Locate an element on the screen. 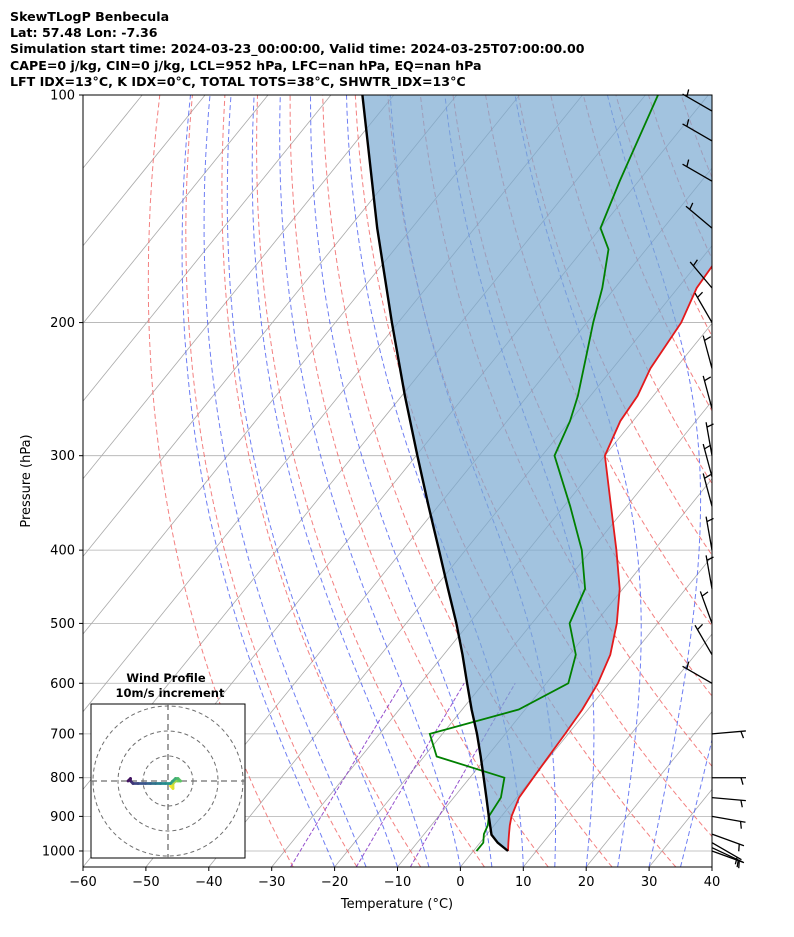 The height and width of the screenshot is (937, 794). x-tick-label: 20 is located at coordinates (586, 882).